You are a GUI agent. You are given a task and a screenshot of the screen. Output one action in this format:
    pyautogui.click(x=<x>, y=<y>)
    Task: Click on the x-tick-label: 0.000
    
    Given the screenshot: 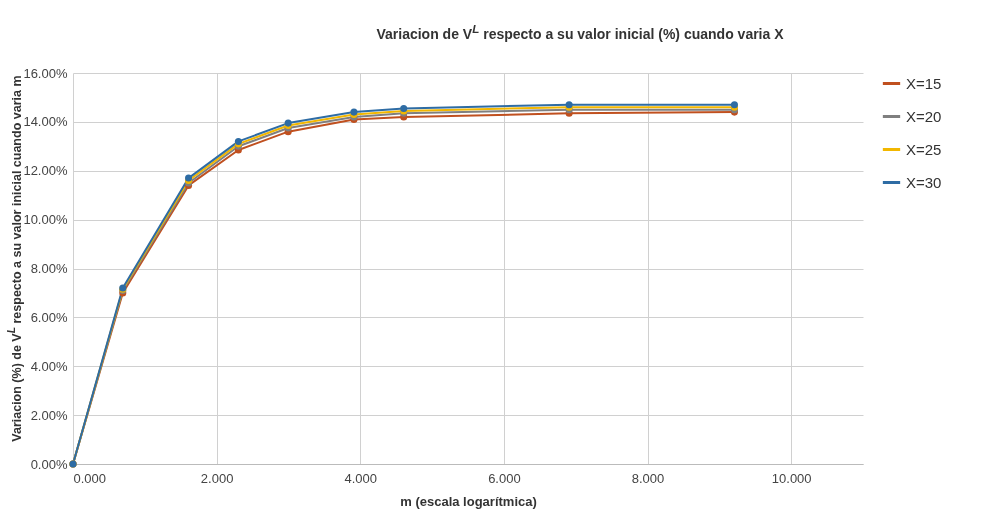 What is the action you would take?
    pyautogui.click(x=90, y=478)
    